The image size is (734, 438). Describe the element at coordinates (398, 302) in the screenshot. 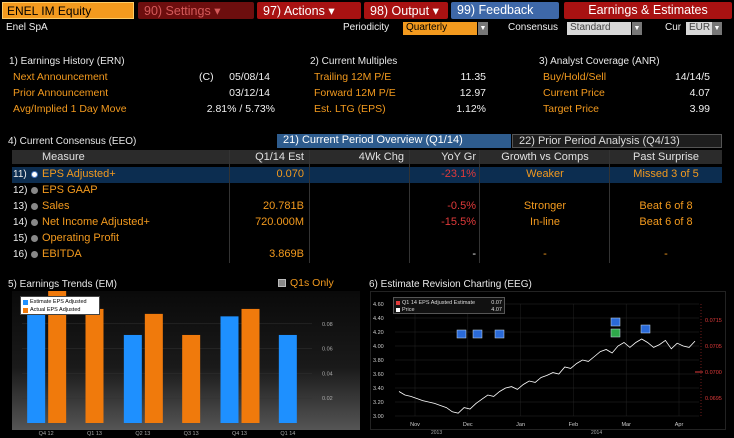

I see `estimate-swatch` at that location.